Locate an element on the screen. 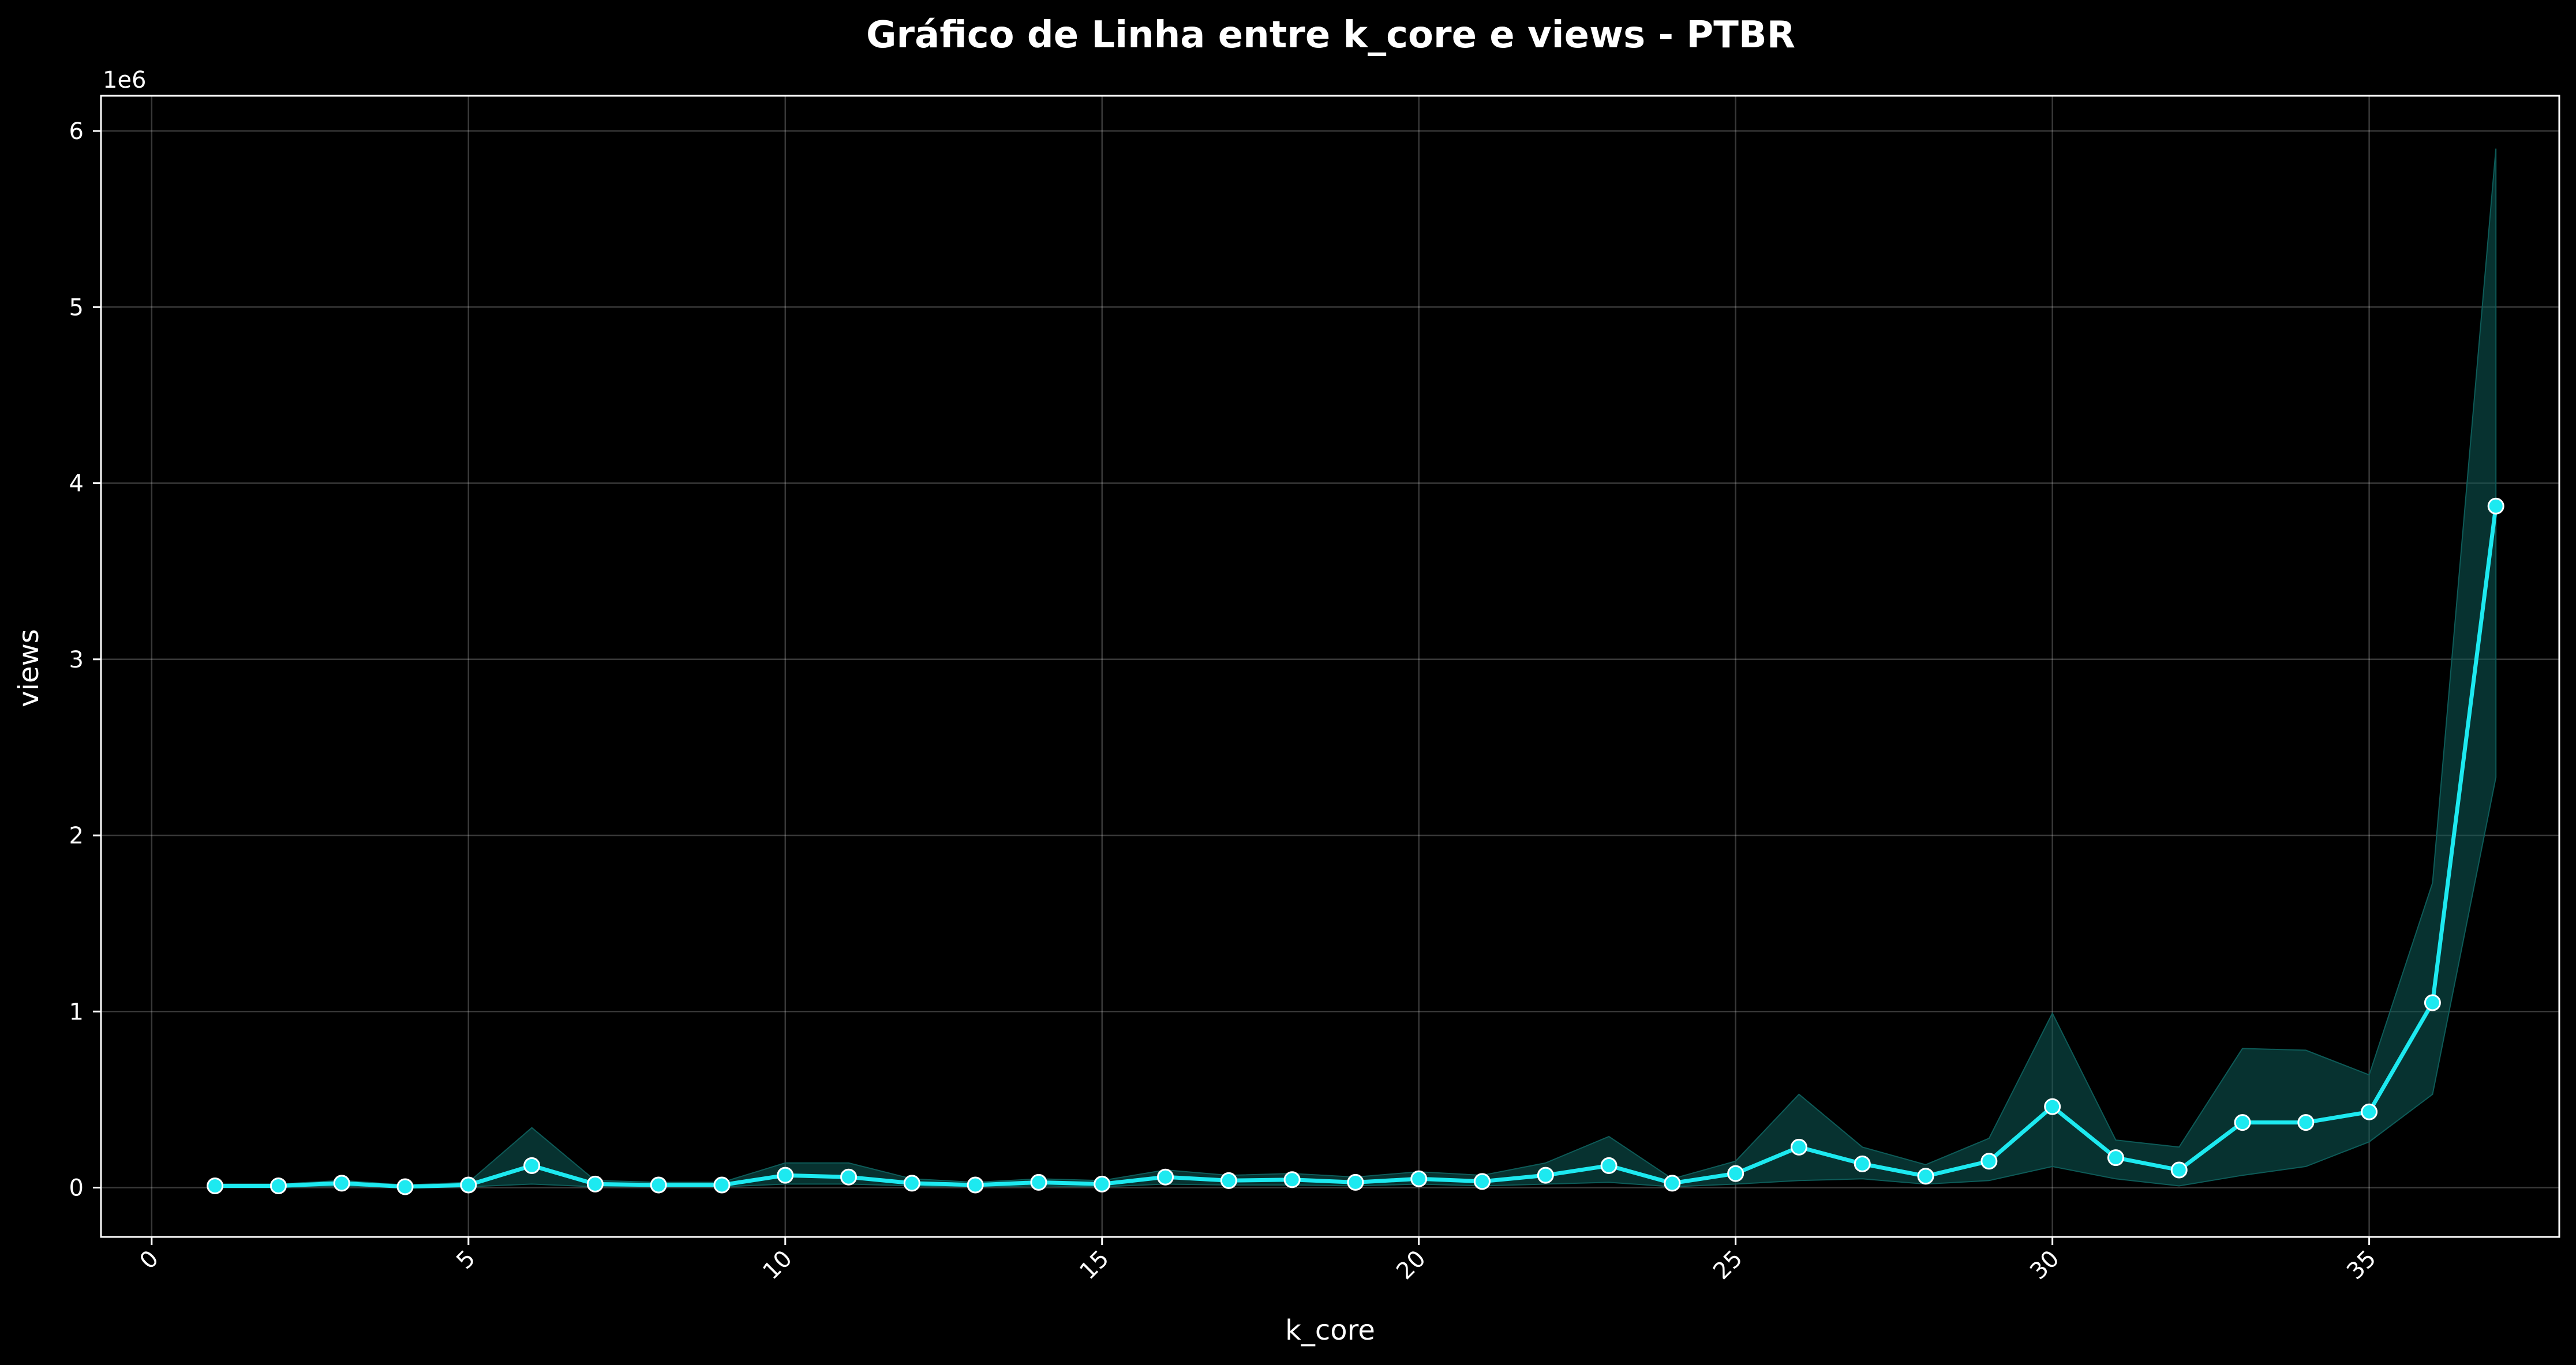 This screenshot has width=2576, height=1365. x-axis-label: k_core is located at coordinates (1330, 1330).